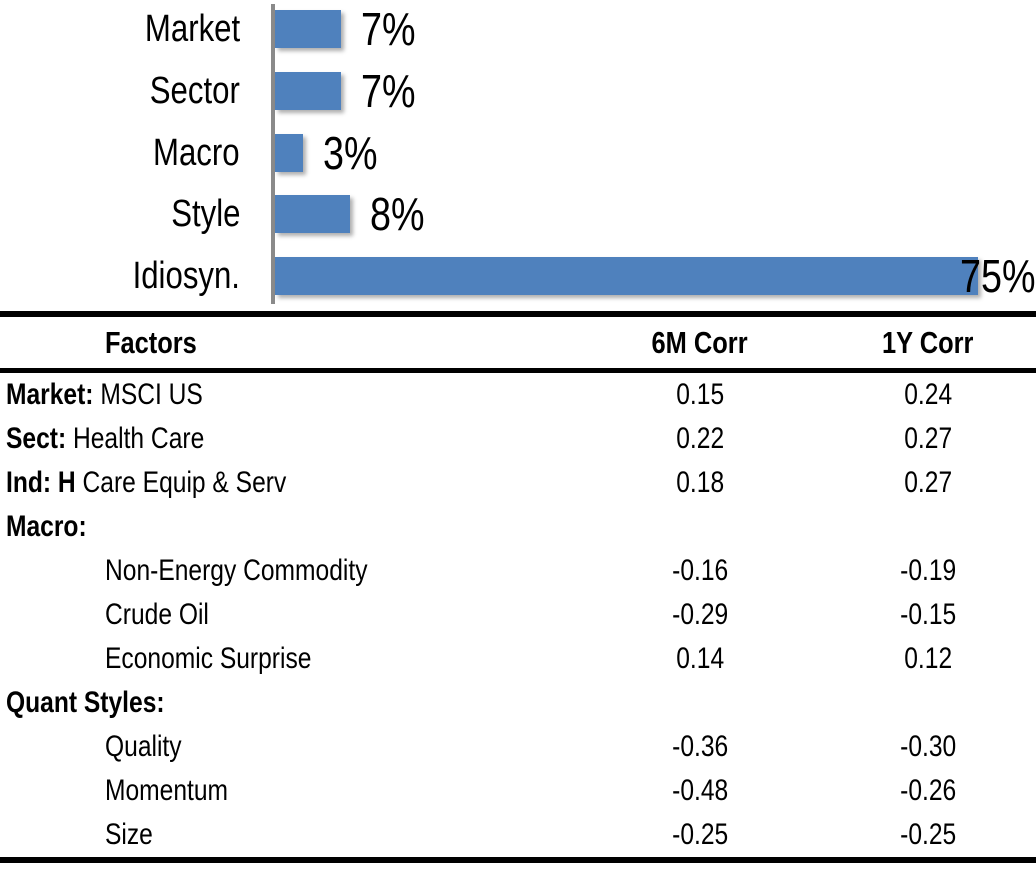 This screenshot has height=870, width=1036. I want to click on 6m-corr-cell: -0.25, so click(700, 835).